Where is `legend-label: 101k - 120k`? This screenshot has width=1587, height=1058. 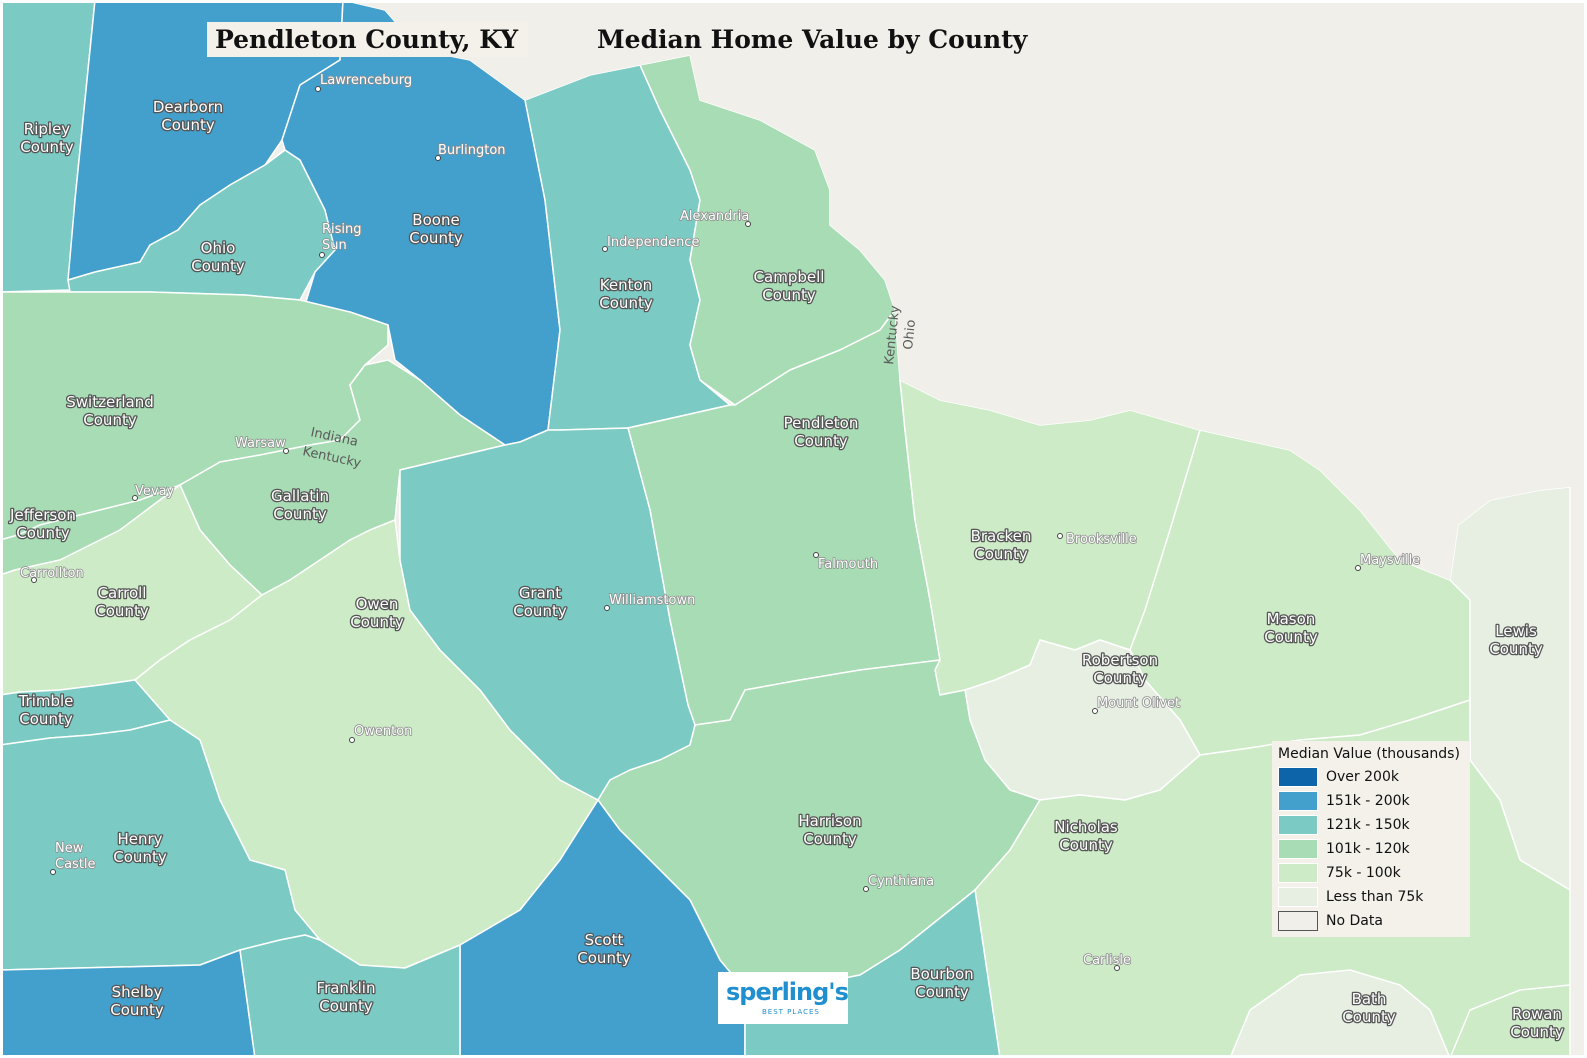 legend-label: 101k - 120k is located at coordinates (1368, 849).